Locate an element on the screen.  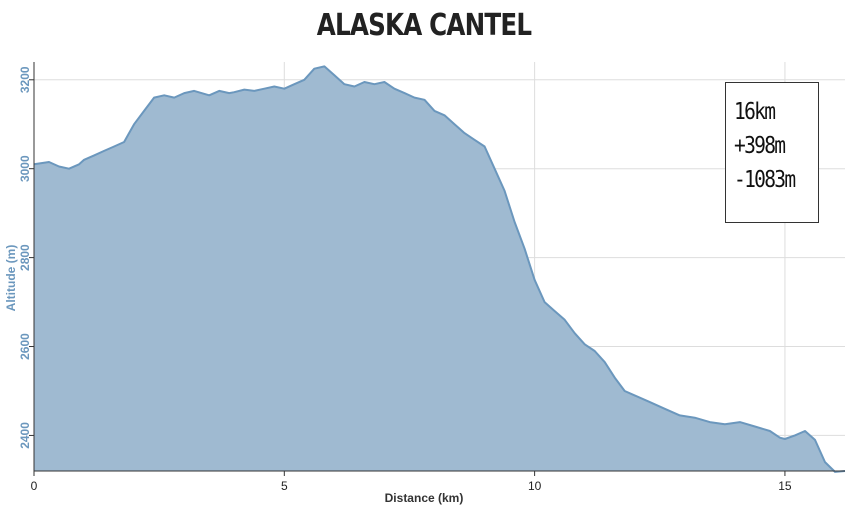
x-tick-label: 15 is located at coordinates (785, 486).